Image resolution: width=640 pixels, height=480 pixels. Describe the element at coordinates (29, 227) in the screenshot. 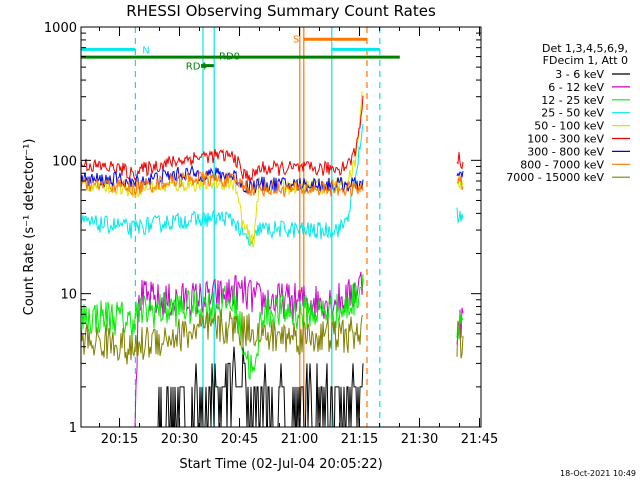

I see `y-axis-label: Count Rate (s⁻¹ detector⁻¹)` at that location.